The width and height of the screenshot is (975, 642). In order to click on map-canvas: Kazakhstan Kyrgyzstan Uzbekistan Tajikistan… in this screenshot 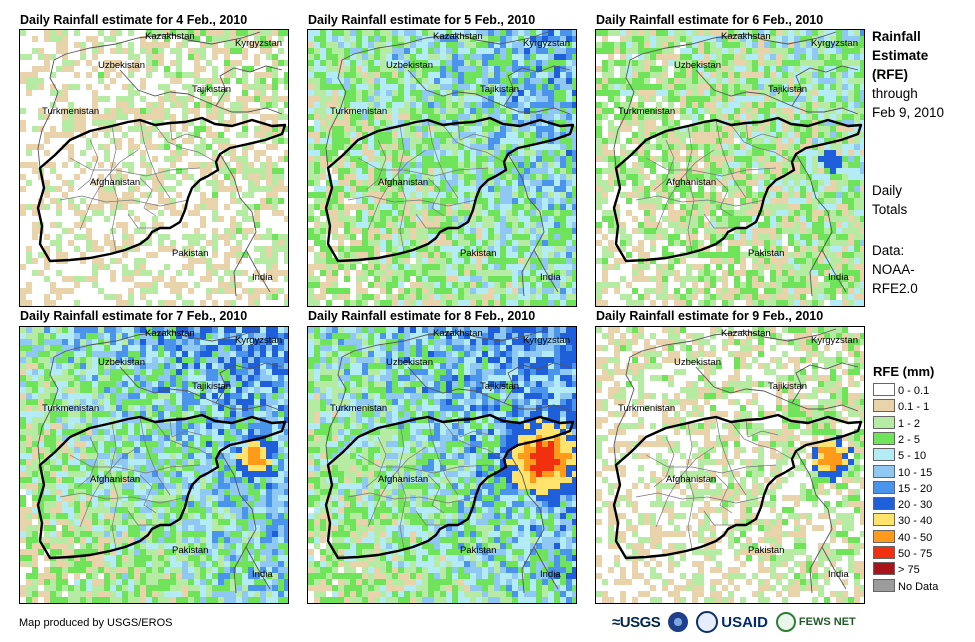, I will do `click(730, 465)`.